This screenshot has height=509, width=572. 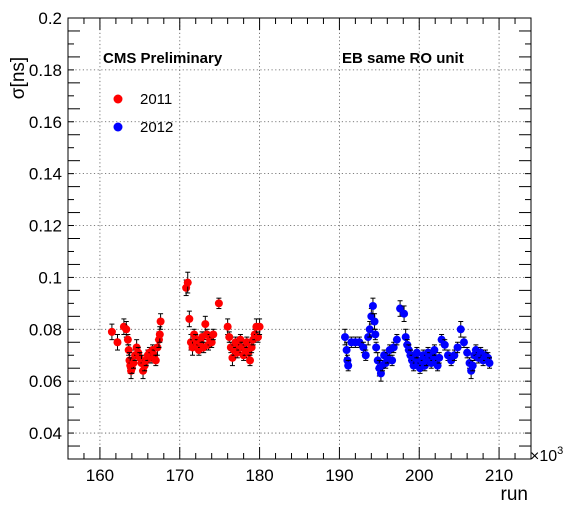 What do you see at coordinates (118, 99) in the screenshot?
I see `legend-marker-2011` at bounding box center [118, 99].